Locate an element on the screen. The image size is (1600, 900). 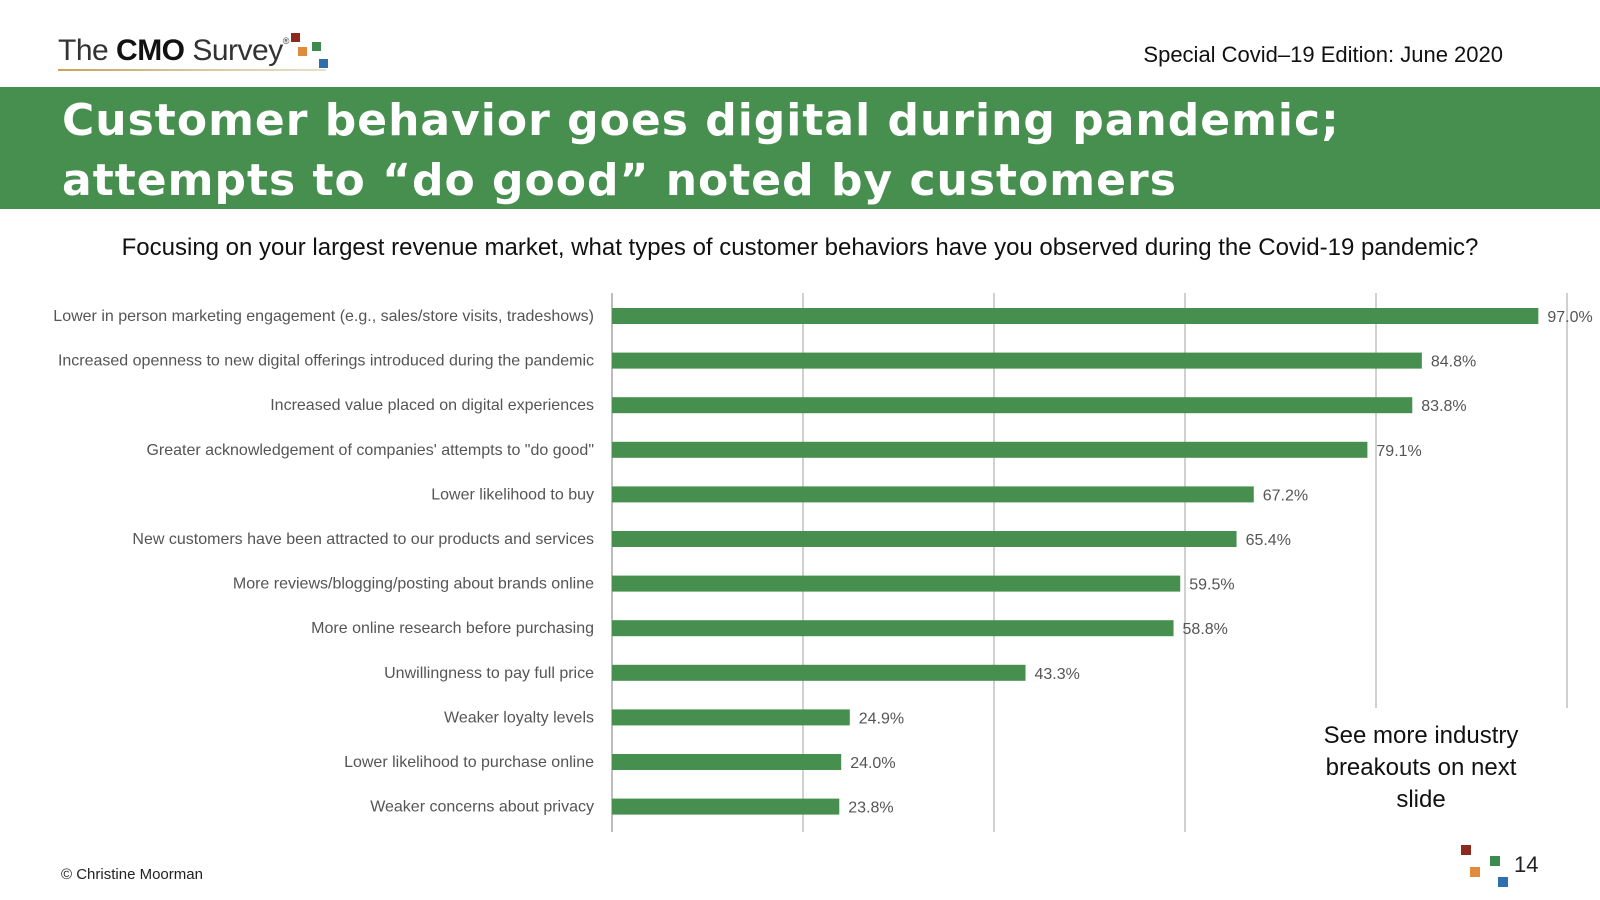
value-label-1: 97.0% is located at coordinates (1569, 317).